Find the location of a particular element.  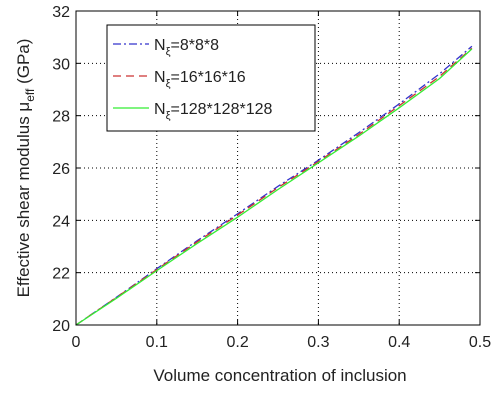

x-tick-labels: 0 0.1 0.2 0.3 0.4 0.5 is located at coordinates (282, 342).